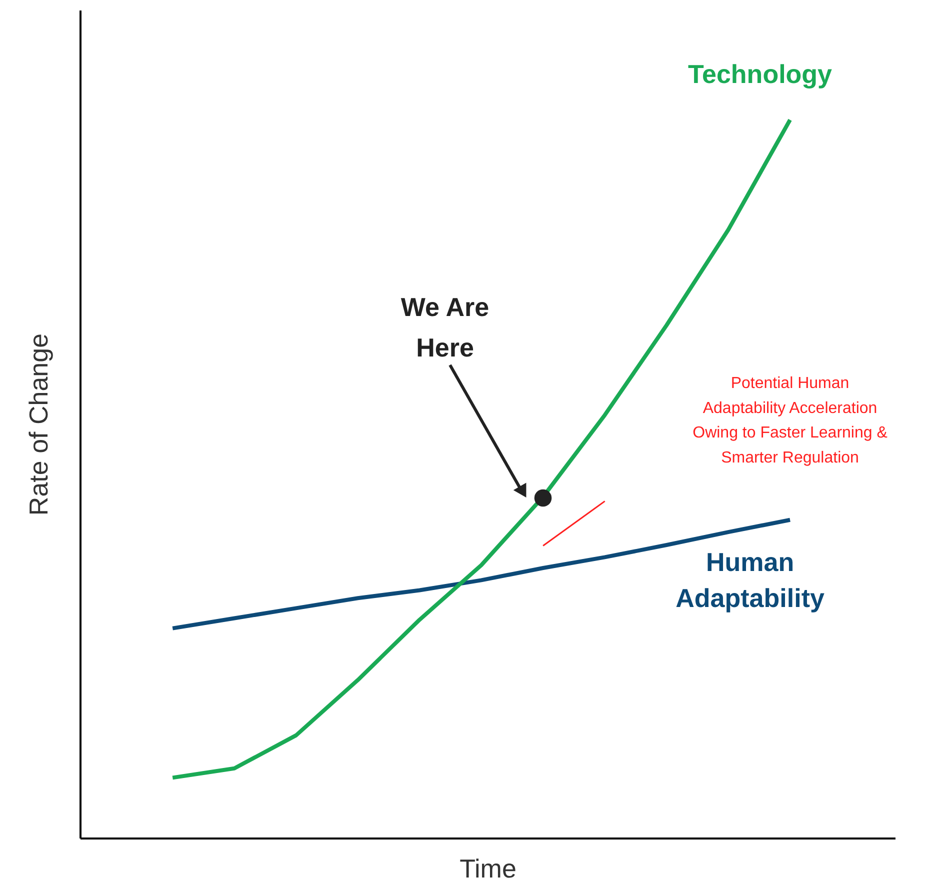 Image resolution: width=930 pixels, height=887 pixels. Describe the element at coordinates (750, 579) in the screenshot. I see `series-label: Human Adaptability` at that location.